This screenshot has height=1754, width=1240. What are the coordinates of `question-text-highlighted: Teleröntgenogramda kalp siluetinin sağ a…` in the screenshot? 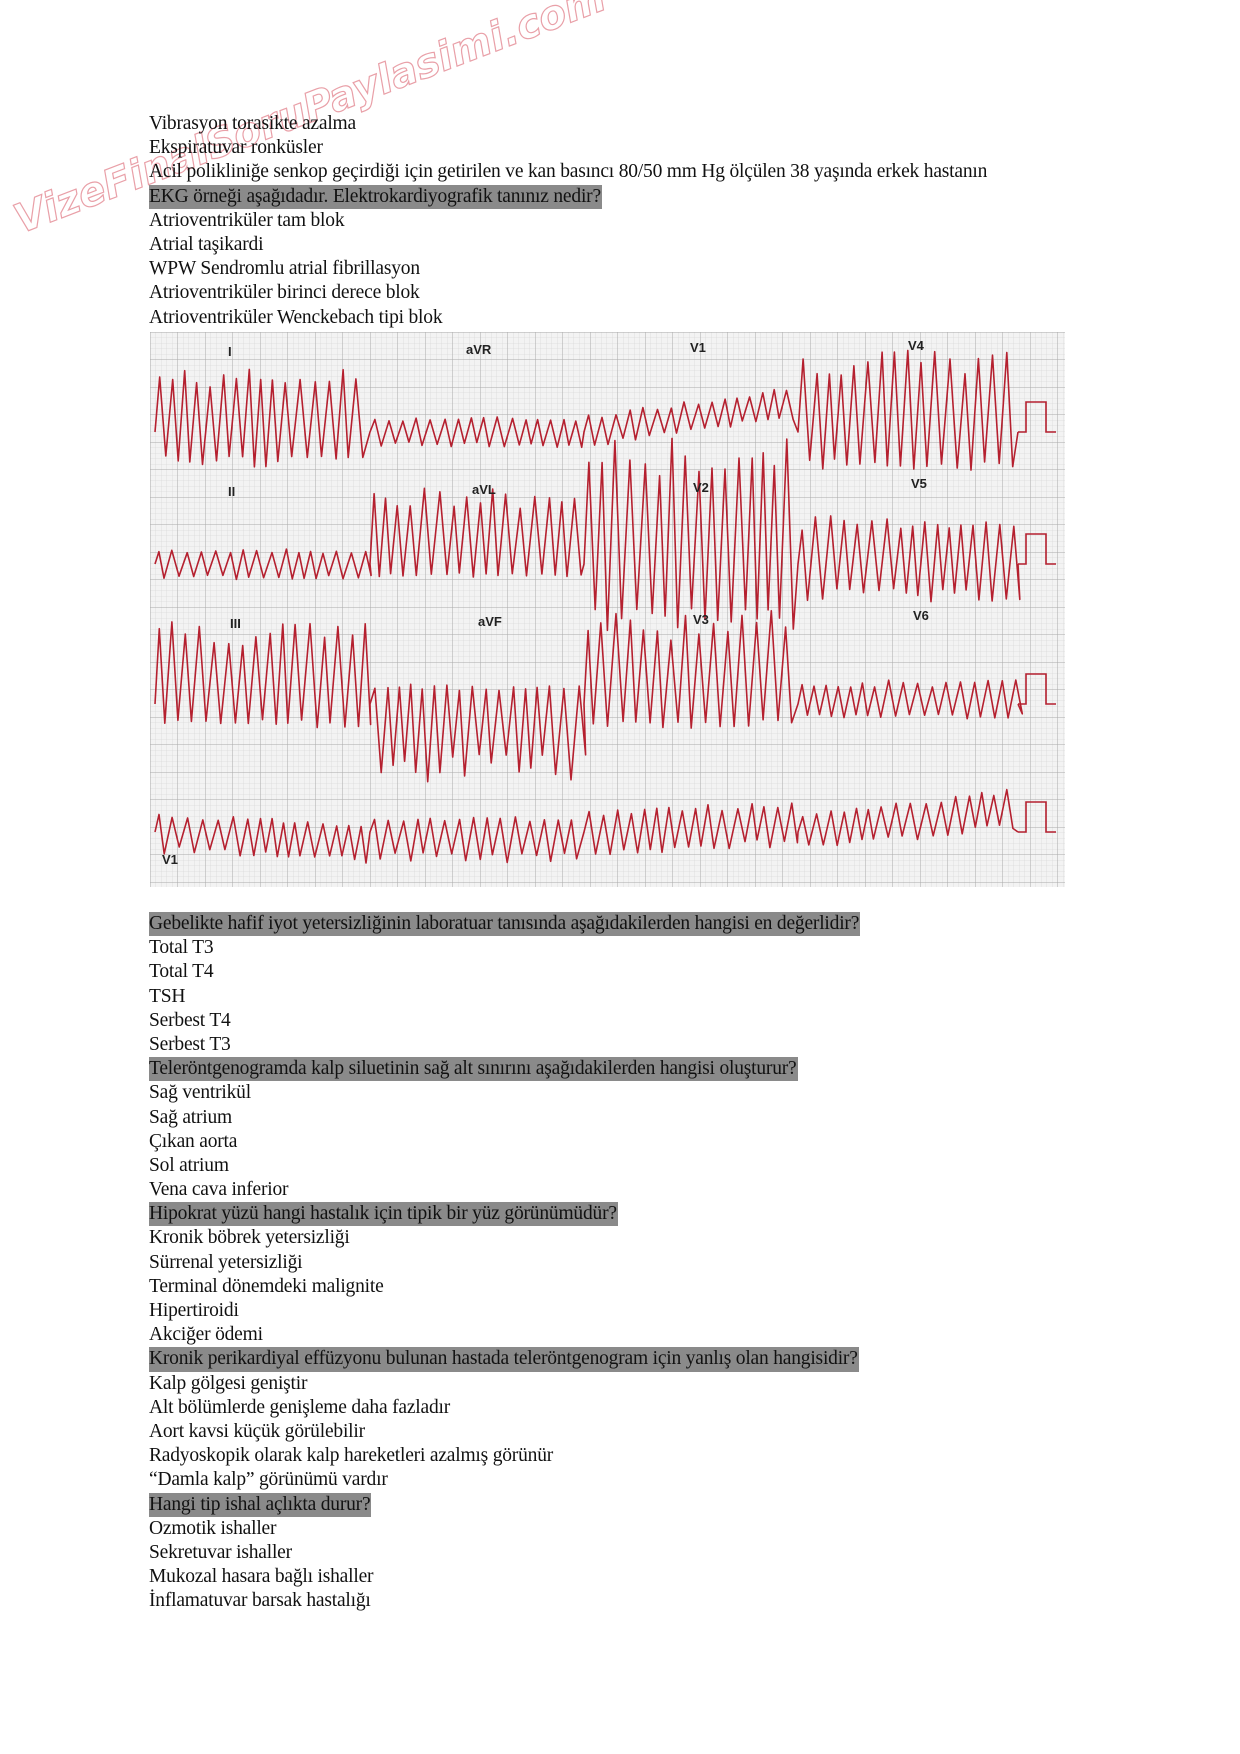 It's located at (504, 1069).